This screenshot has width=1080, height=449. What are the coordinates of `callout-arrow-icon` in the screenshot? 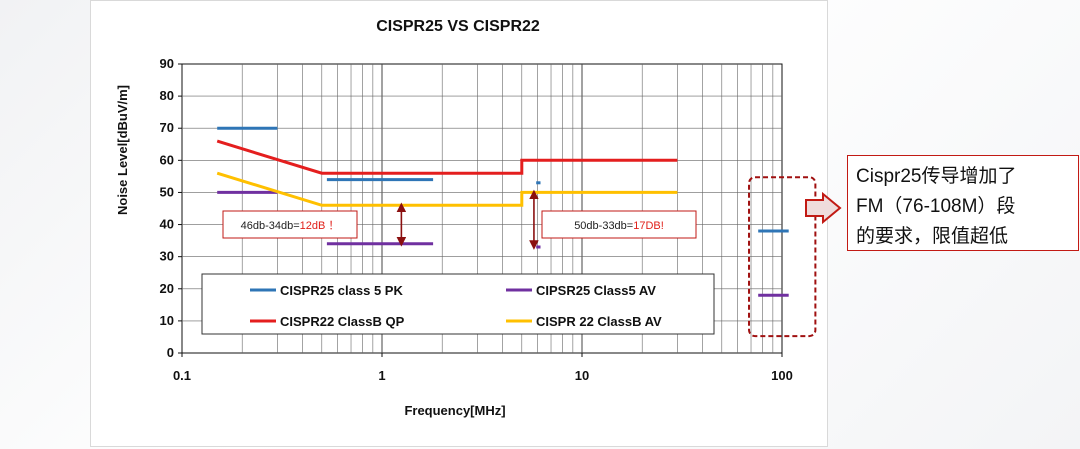 It's located at (823, 208).